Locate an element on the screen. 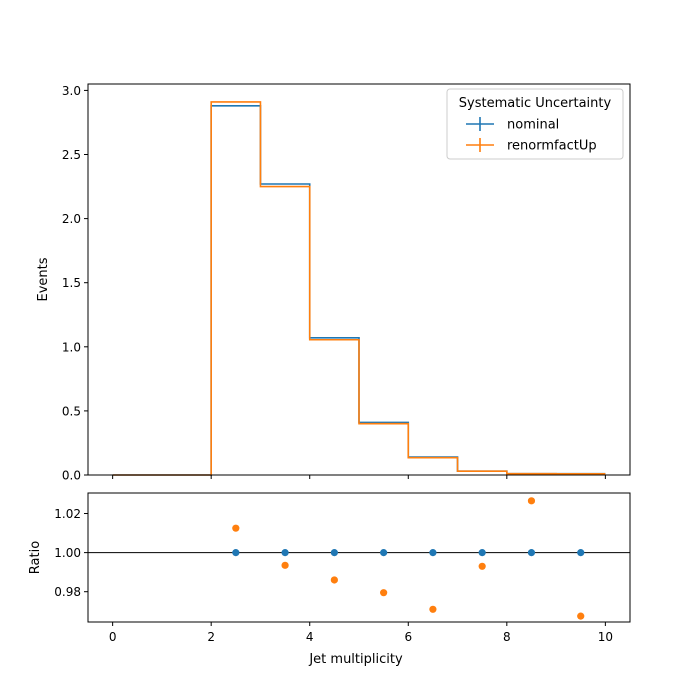 Image resolution: width=700 pixels, height=700 pixels. main-y-tick-label: 2.5 is located at coordinates (71, 155).